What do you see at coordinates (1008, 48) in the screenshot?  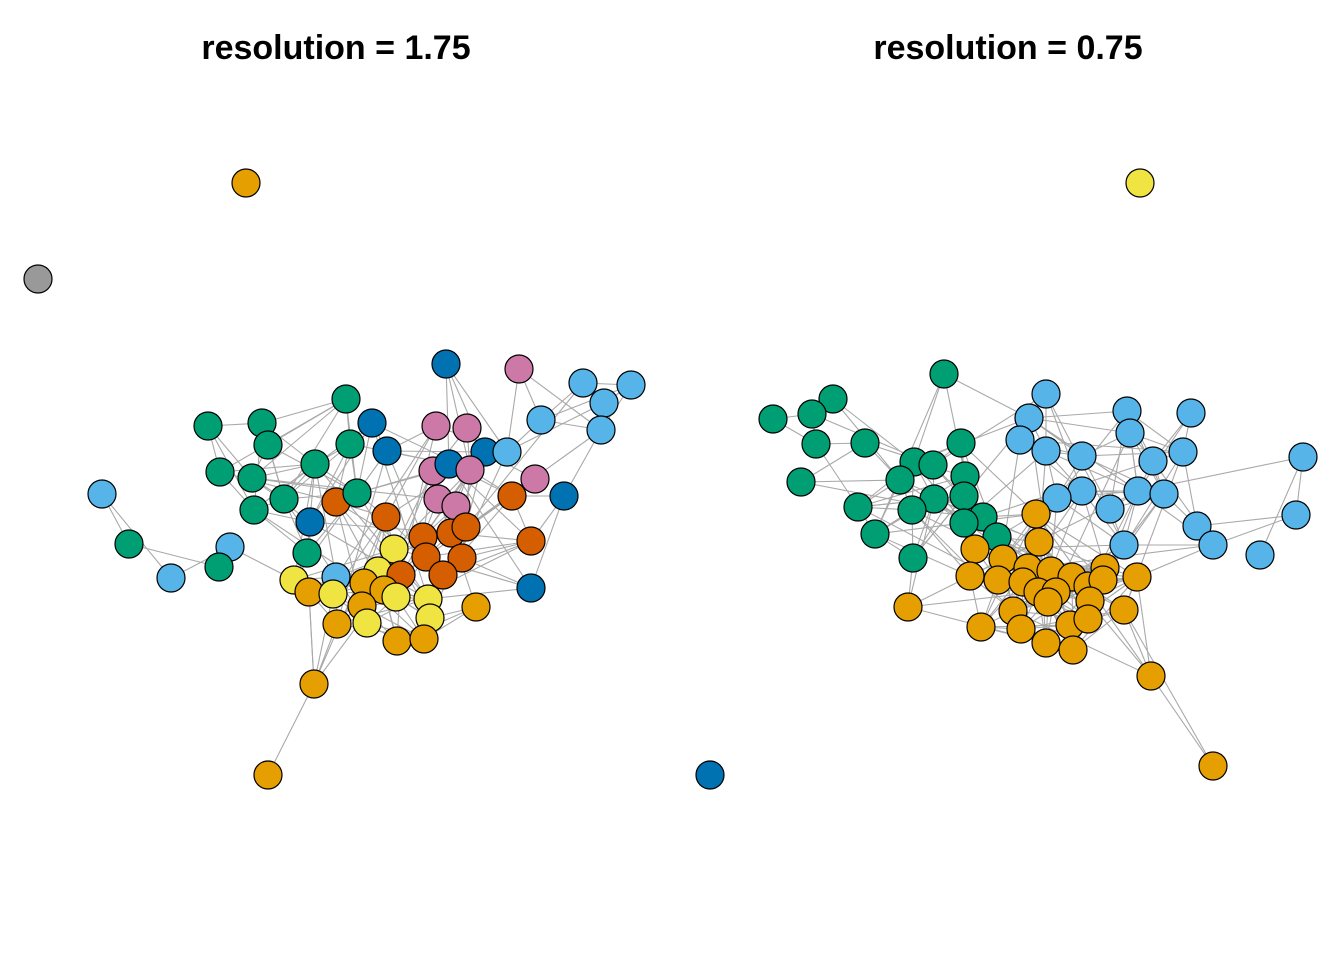 I see `panel-title: resolution = 0.75` at bounding box center [1008, 48].